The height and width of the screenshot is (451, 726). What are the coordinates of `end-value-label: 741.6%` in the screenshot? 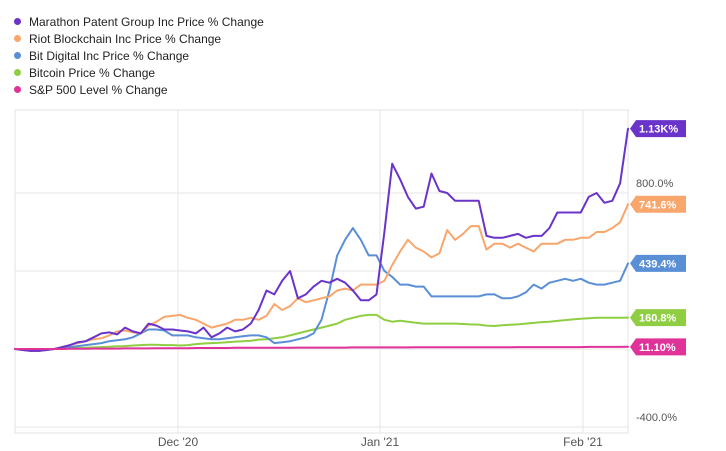 It's located at (658, 205).